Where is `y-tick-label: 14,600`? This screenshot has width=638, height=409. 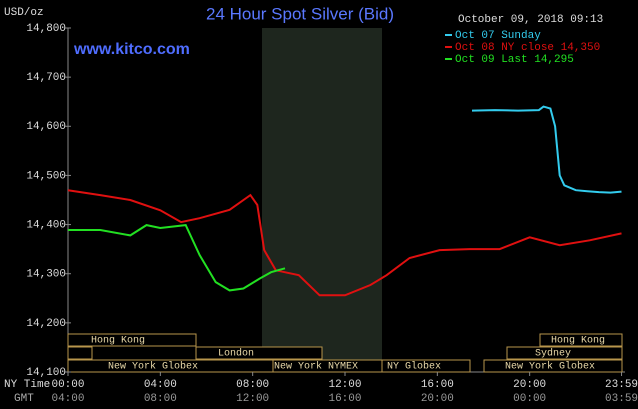
y-tick-label: 14,600 is located at coordinates (46, 127).